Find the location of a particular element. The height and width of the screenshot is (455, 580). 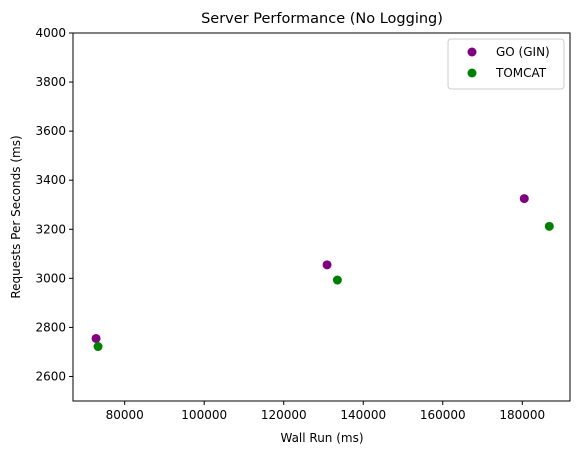

y-tick-label: 3200 is located at coordinates (50, 229).